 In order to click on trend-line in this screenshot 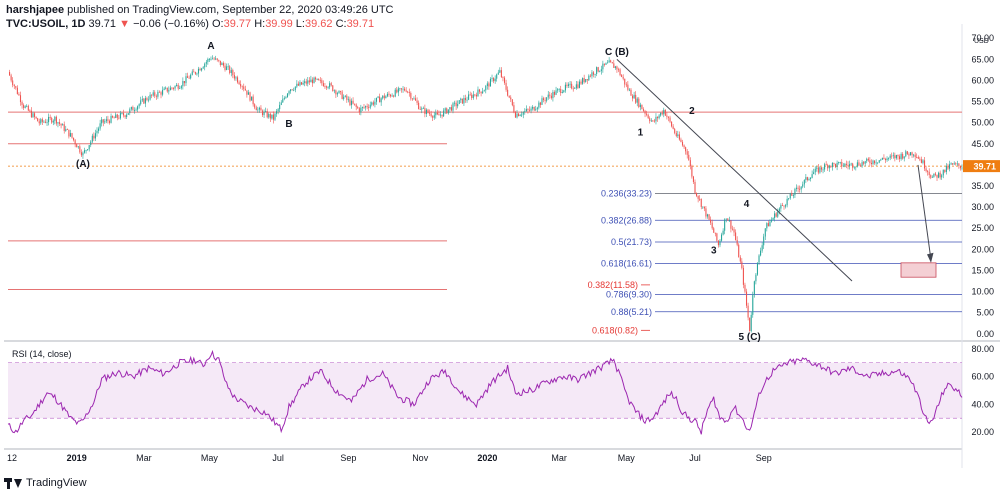, I will do `click(734, 170)`.